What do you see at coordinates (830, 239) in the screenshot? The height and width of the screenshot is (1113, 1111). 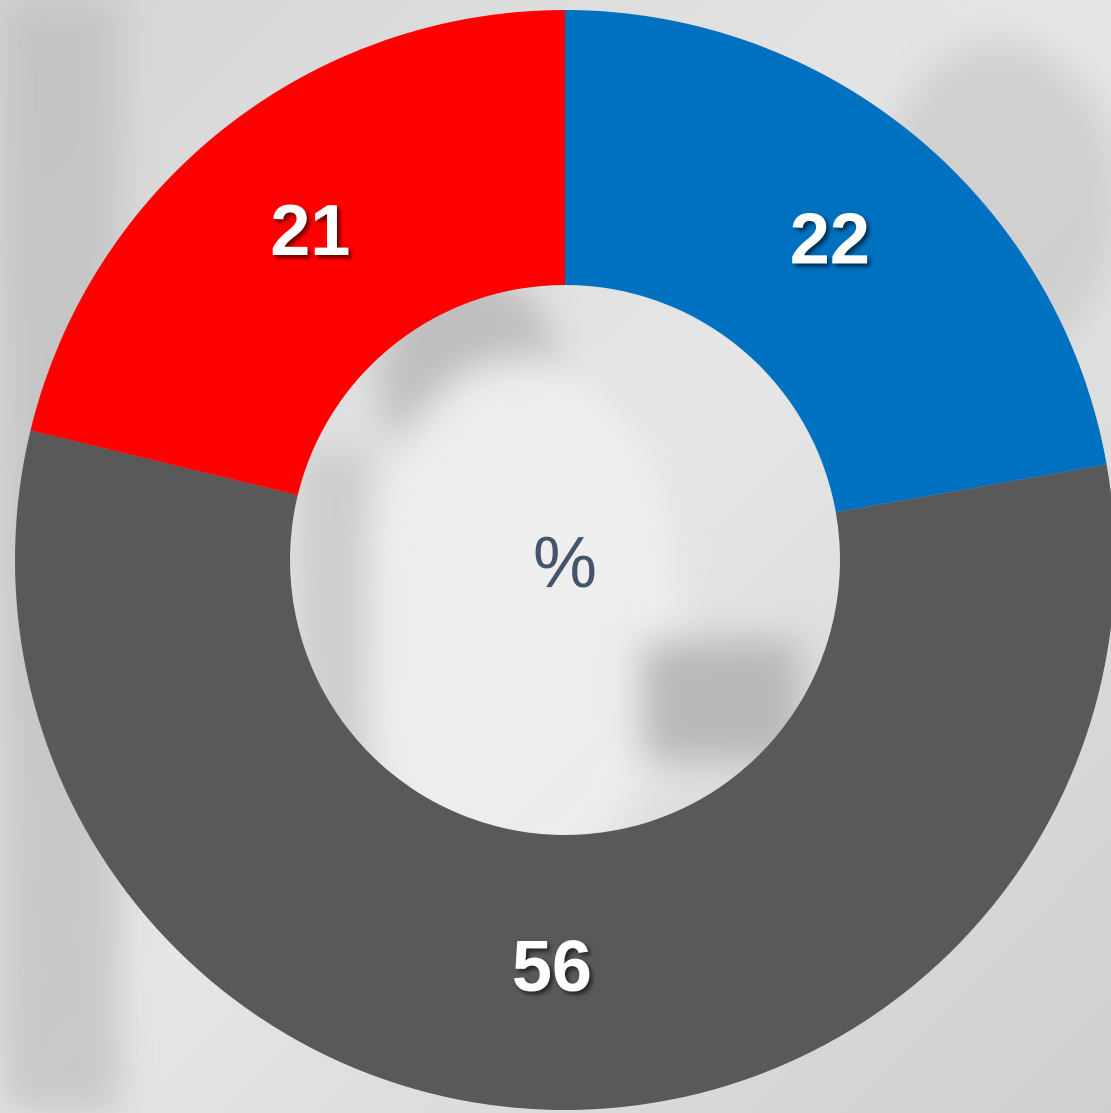 I see `data-label: 22` at bounding box center [830, 239].